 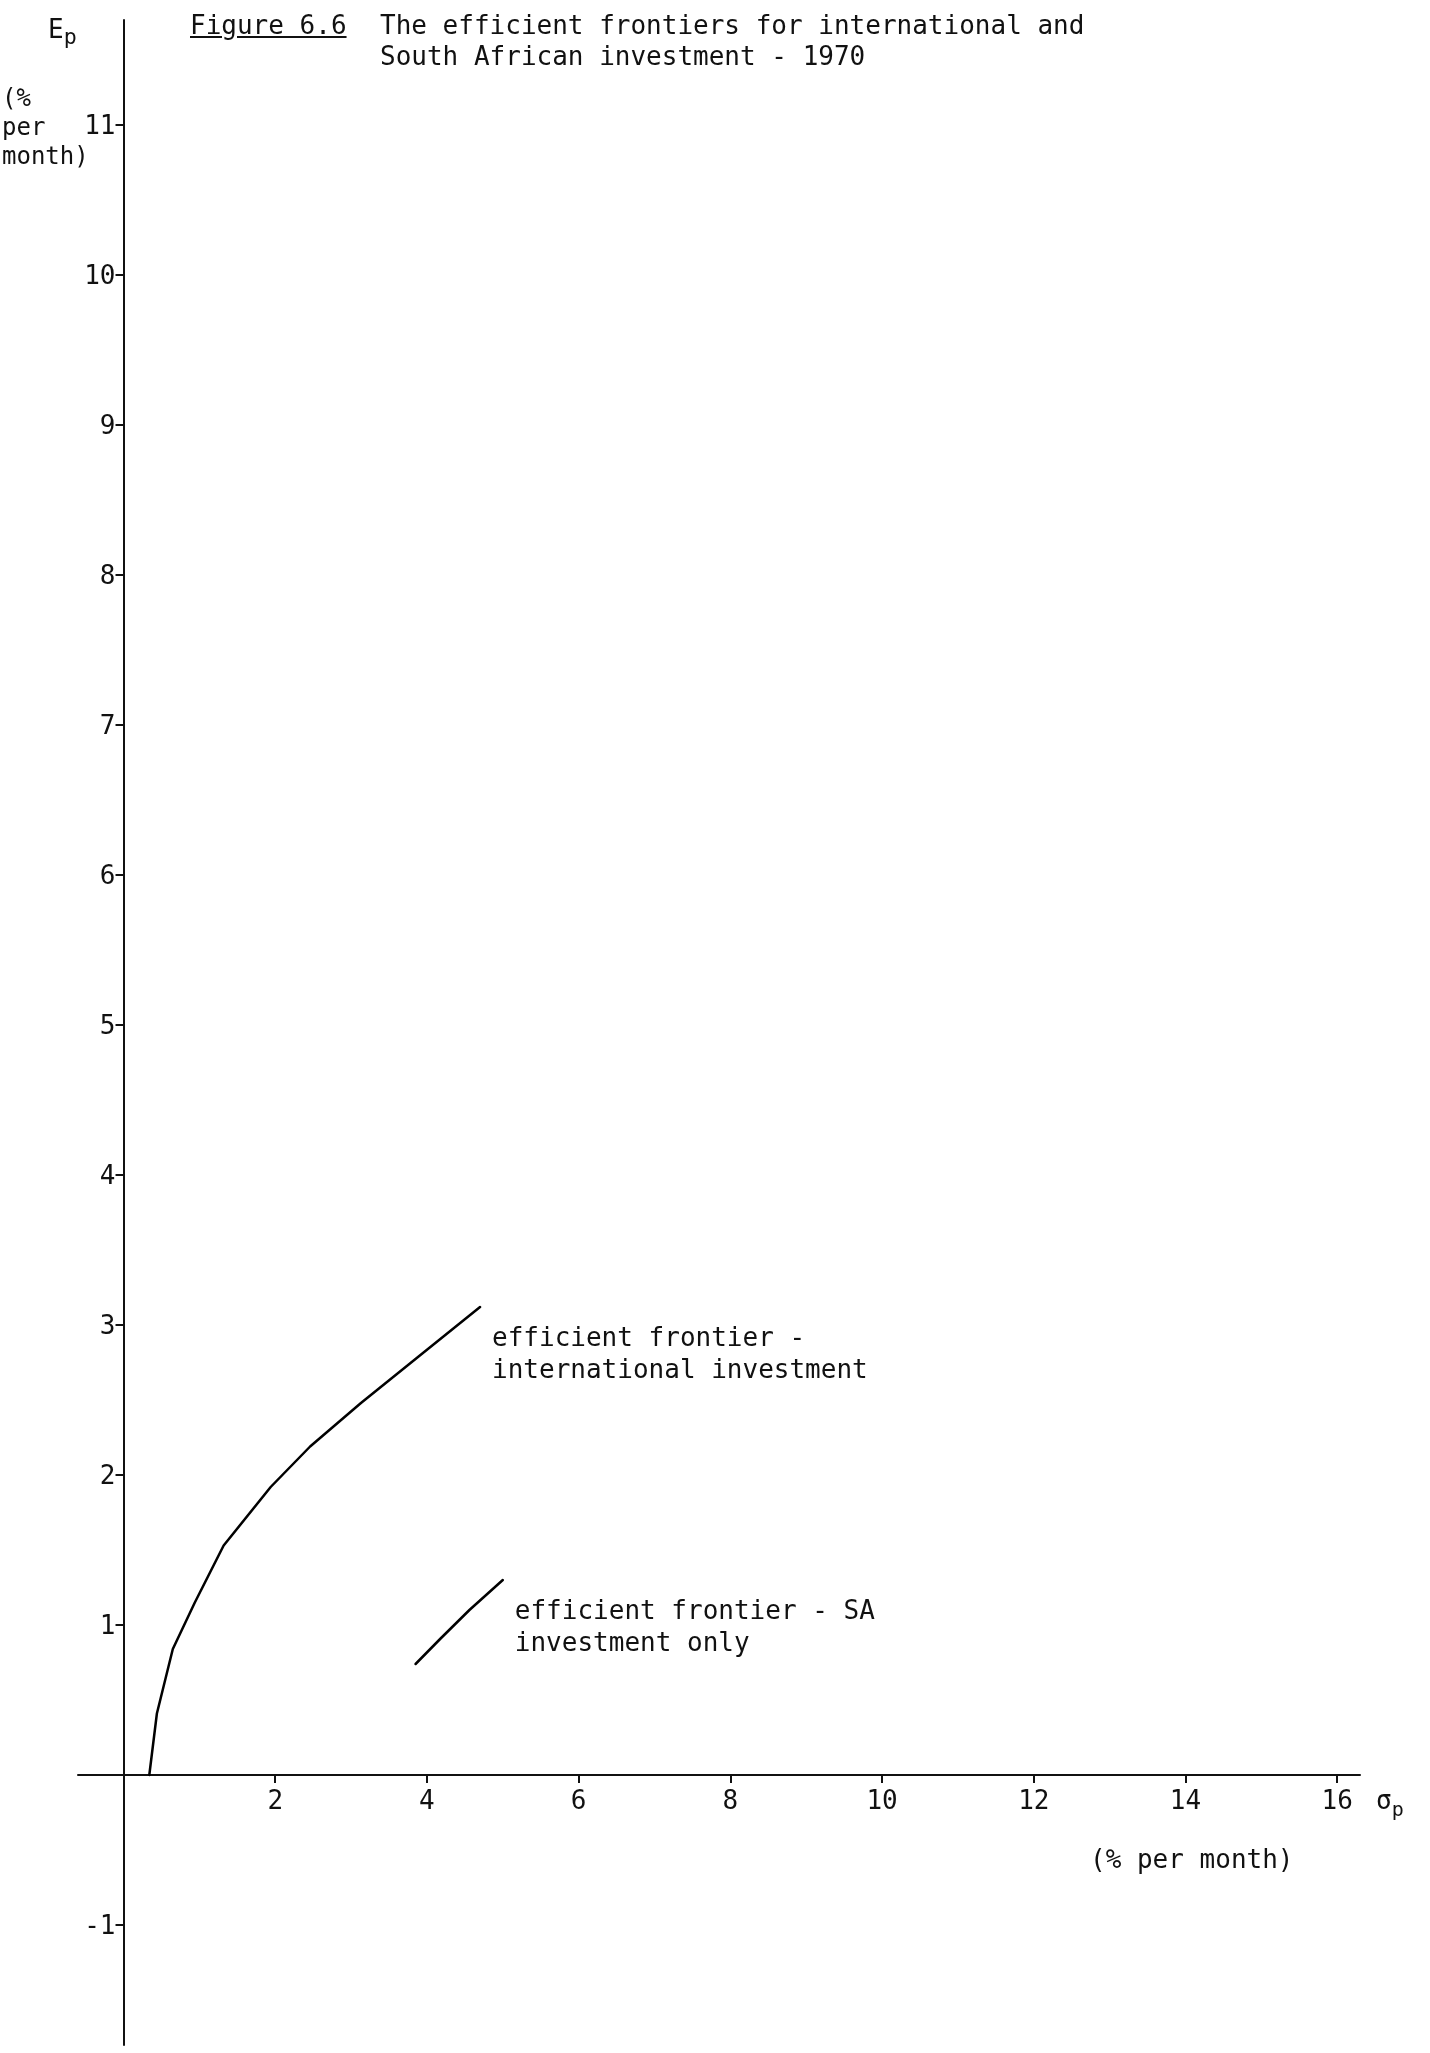 What do you see at coordinates (702, 1626) in the screenshot?
I see `series-label: efficient frontier - SA investment only` at bounding box center [702, 1626].